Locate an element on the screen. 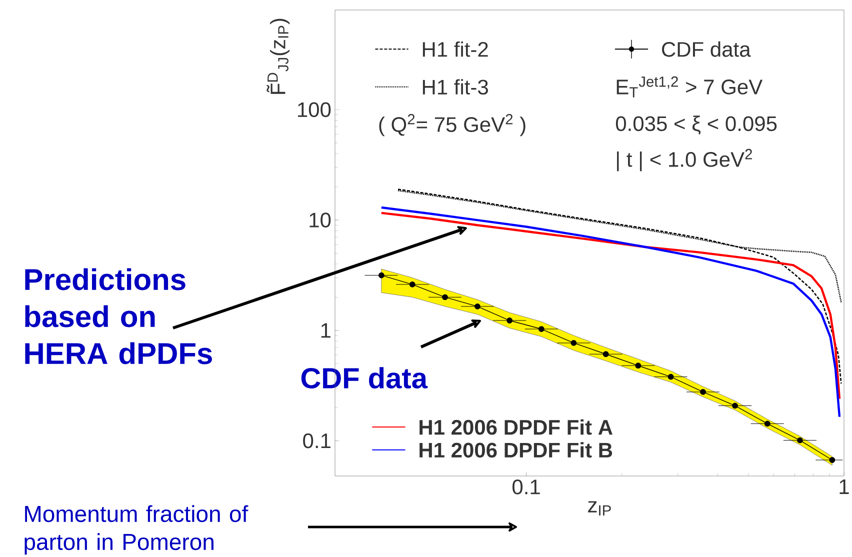 This screenshot has width=852, height=557. legend-label: H1 2006 DPDF Fit A is located at coordinates (516, 427).